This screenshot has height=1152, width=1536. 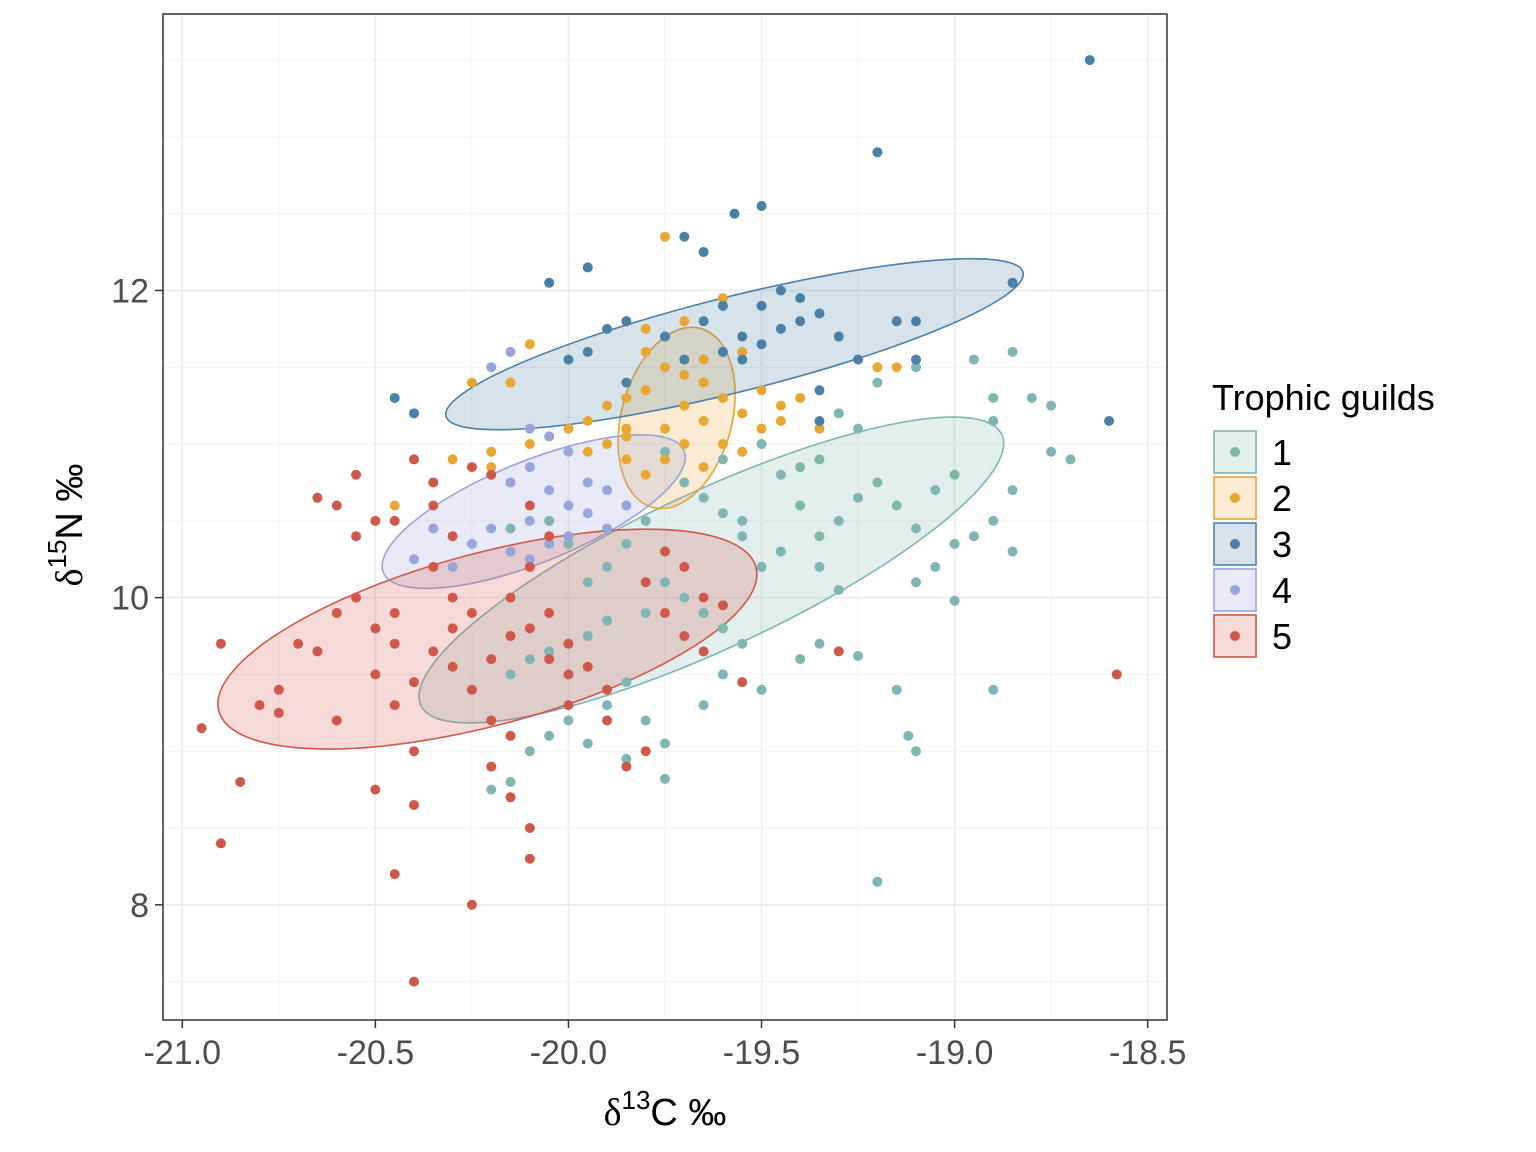 What do you see at coordinates (130, 291) in the screenshot?
I see `y-tick-label: 12` at bounding box center [130, 291].